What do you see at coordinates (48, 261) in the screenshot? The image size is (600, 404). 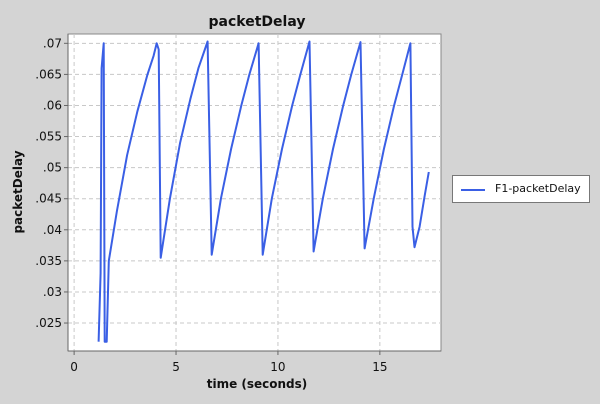 I see `y-tick-label: .035` at bounding box center [48, 261].